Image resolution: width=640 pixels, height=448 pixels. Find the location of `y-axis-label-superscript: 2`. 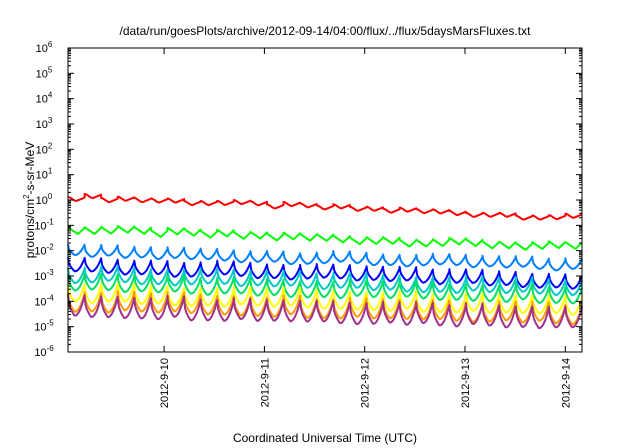

y-axis-label-superscript: 2 is located at coordinates (26, 196).